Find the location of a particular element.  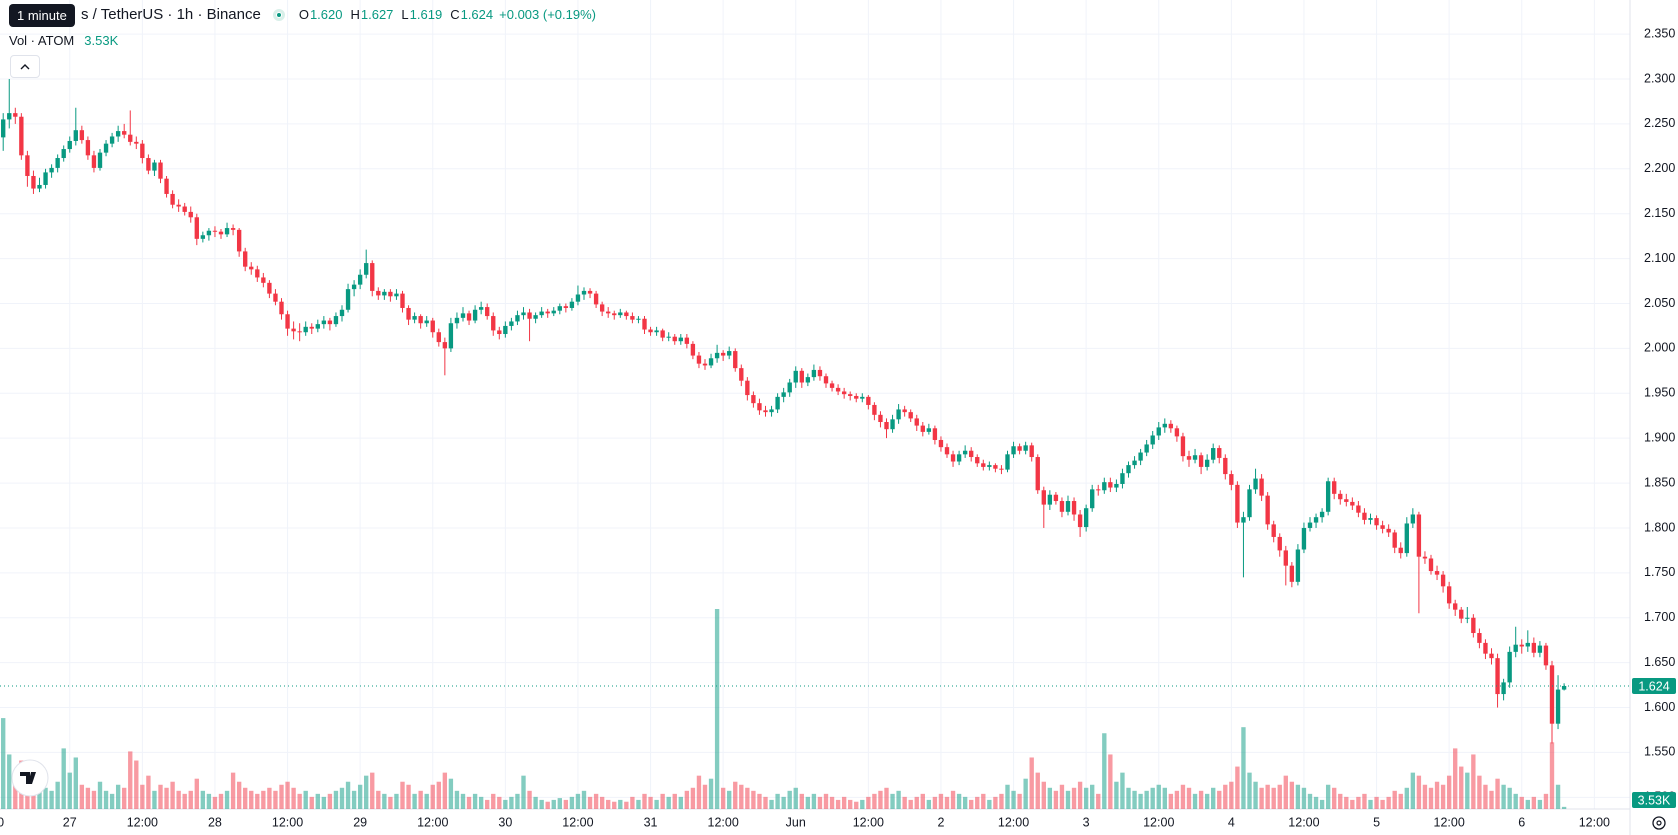

y-tick-label: 1.600 is located at coordinates (1659, 707).